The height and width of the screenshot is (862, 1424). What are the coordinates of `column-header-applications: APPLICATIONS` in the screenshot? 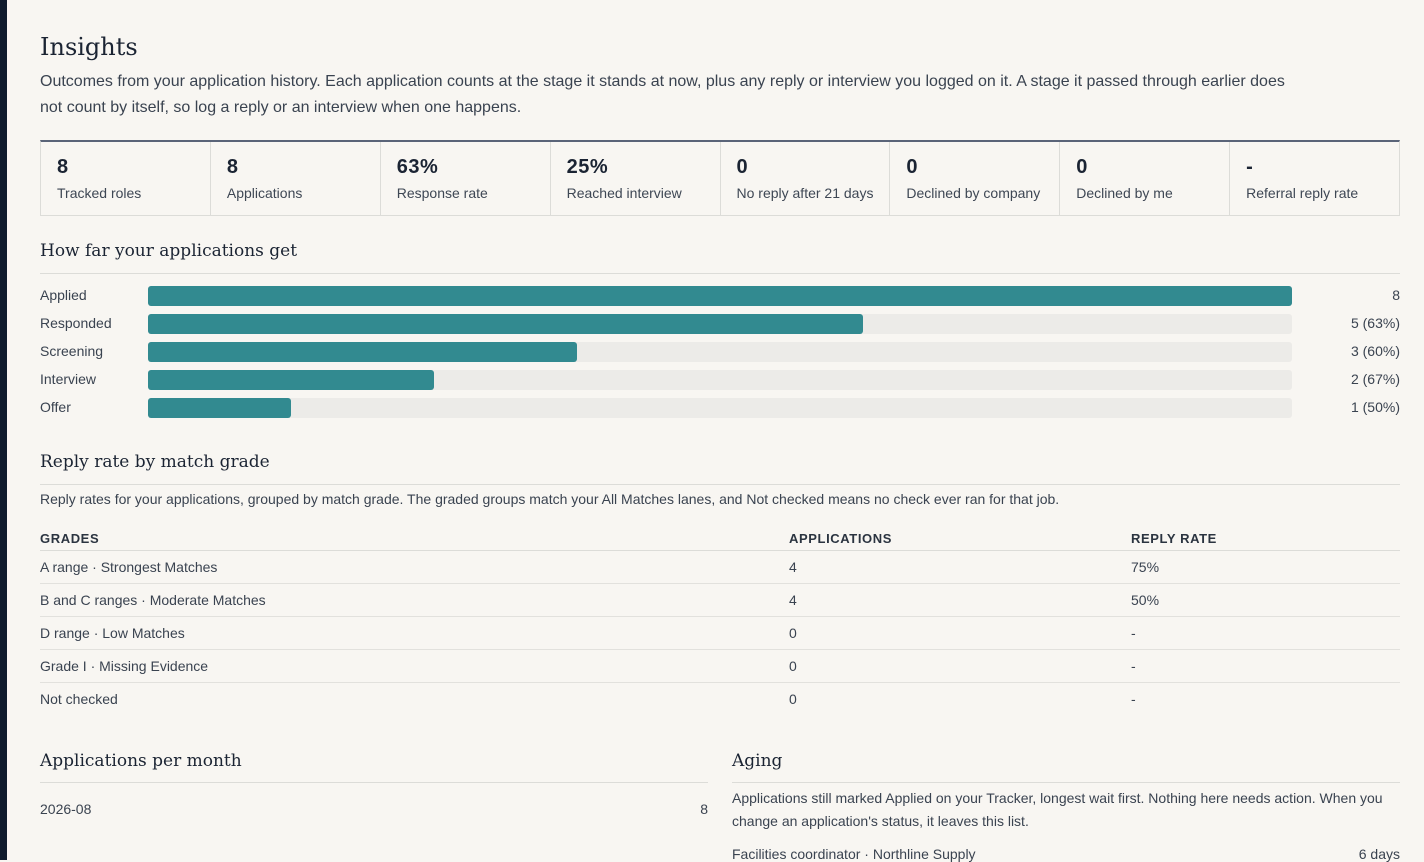 It's located at (960, 538).